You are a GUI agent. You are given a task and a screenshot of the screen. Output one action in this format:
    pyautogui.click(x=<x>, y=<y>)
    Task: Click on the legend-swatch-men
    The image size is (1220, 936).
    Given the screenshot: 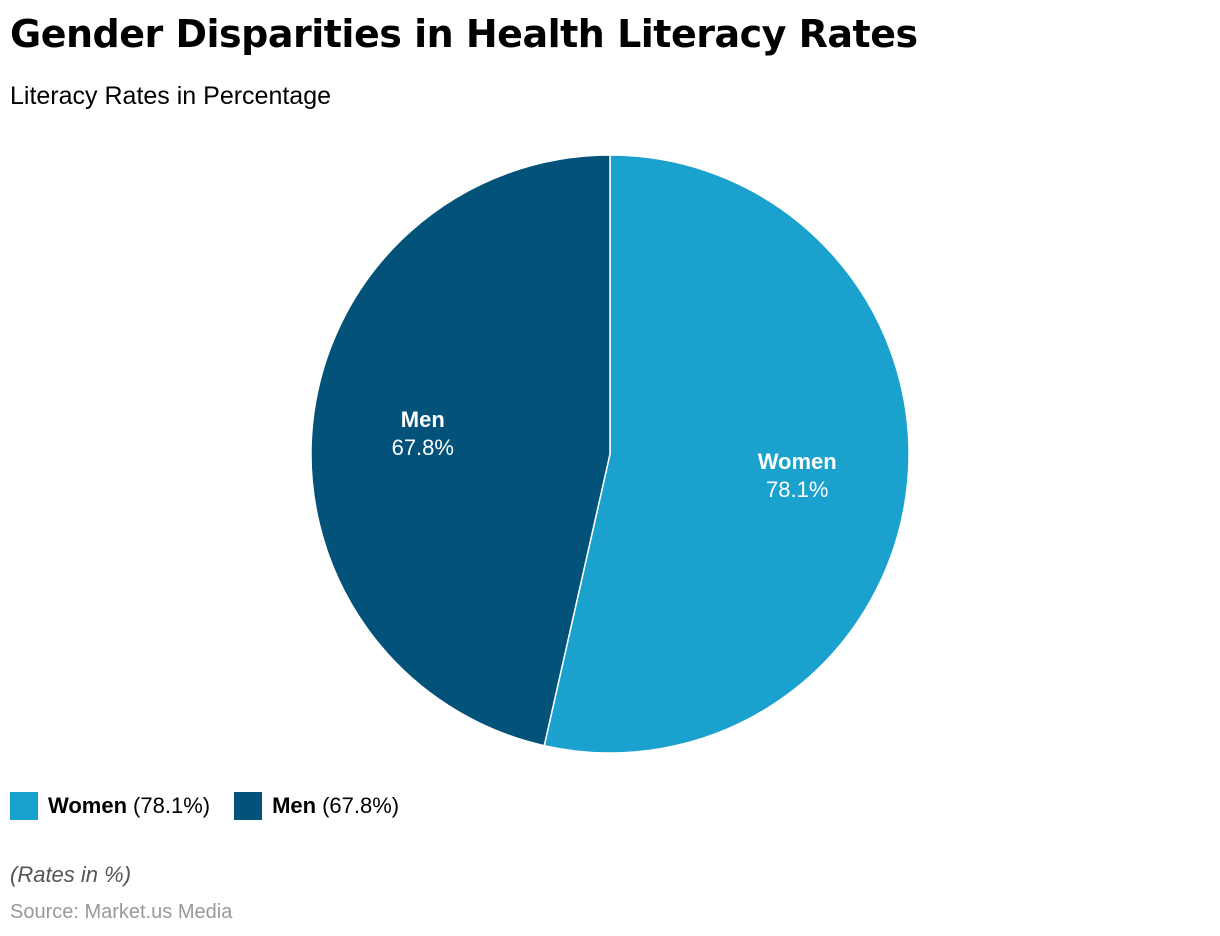 What is the action you would take?
    pyautogui.click(x=248, y=806)
    